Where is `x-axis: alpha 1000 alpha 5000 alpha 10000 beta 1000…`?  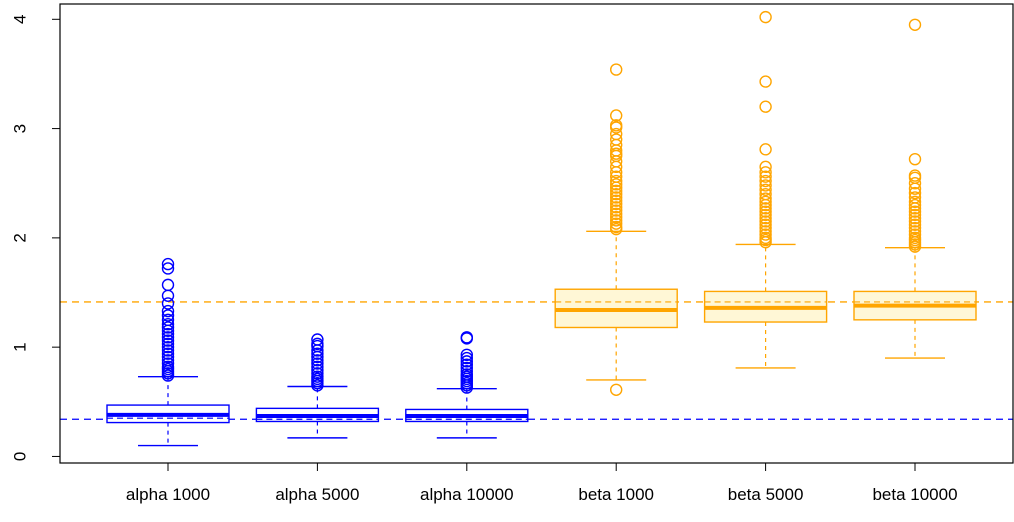 x-axis: alpha 1000 alpha 5000 alpha 10000 beta 1000… is located at coordinates (542, 483).